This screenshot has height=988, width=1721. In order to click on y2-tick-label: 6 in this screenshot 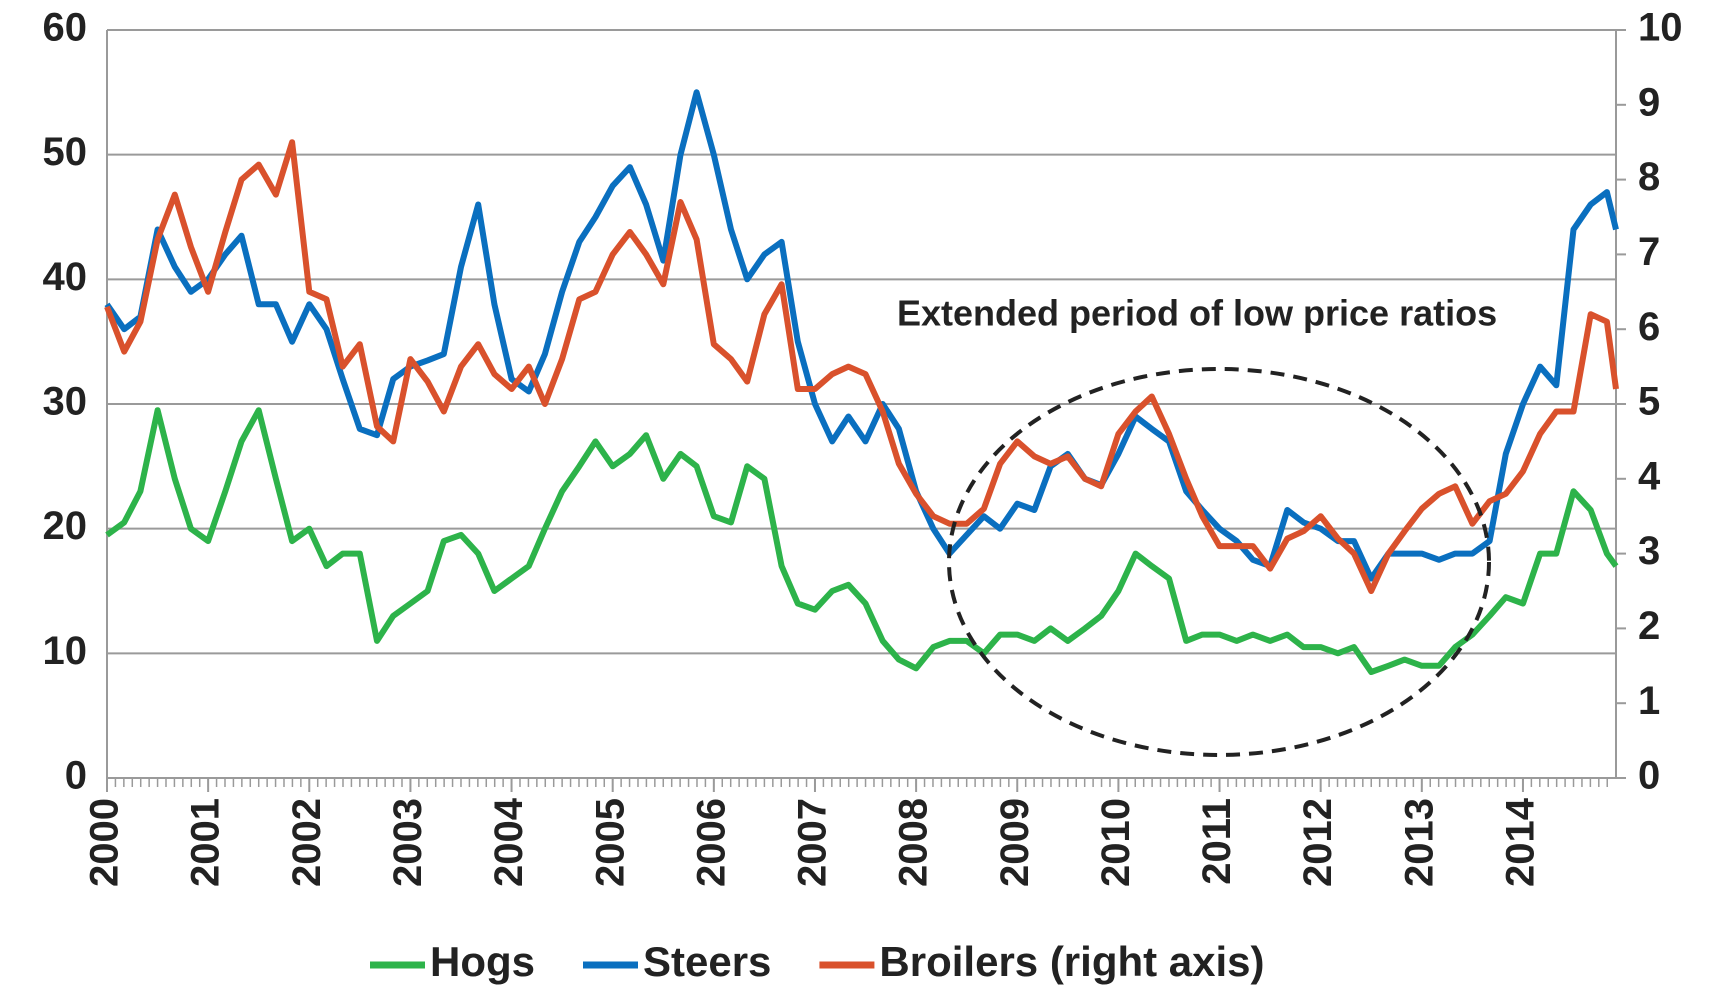, I will do `click(1649, 327)`.